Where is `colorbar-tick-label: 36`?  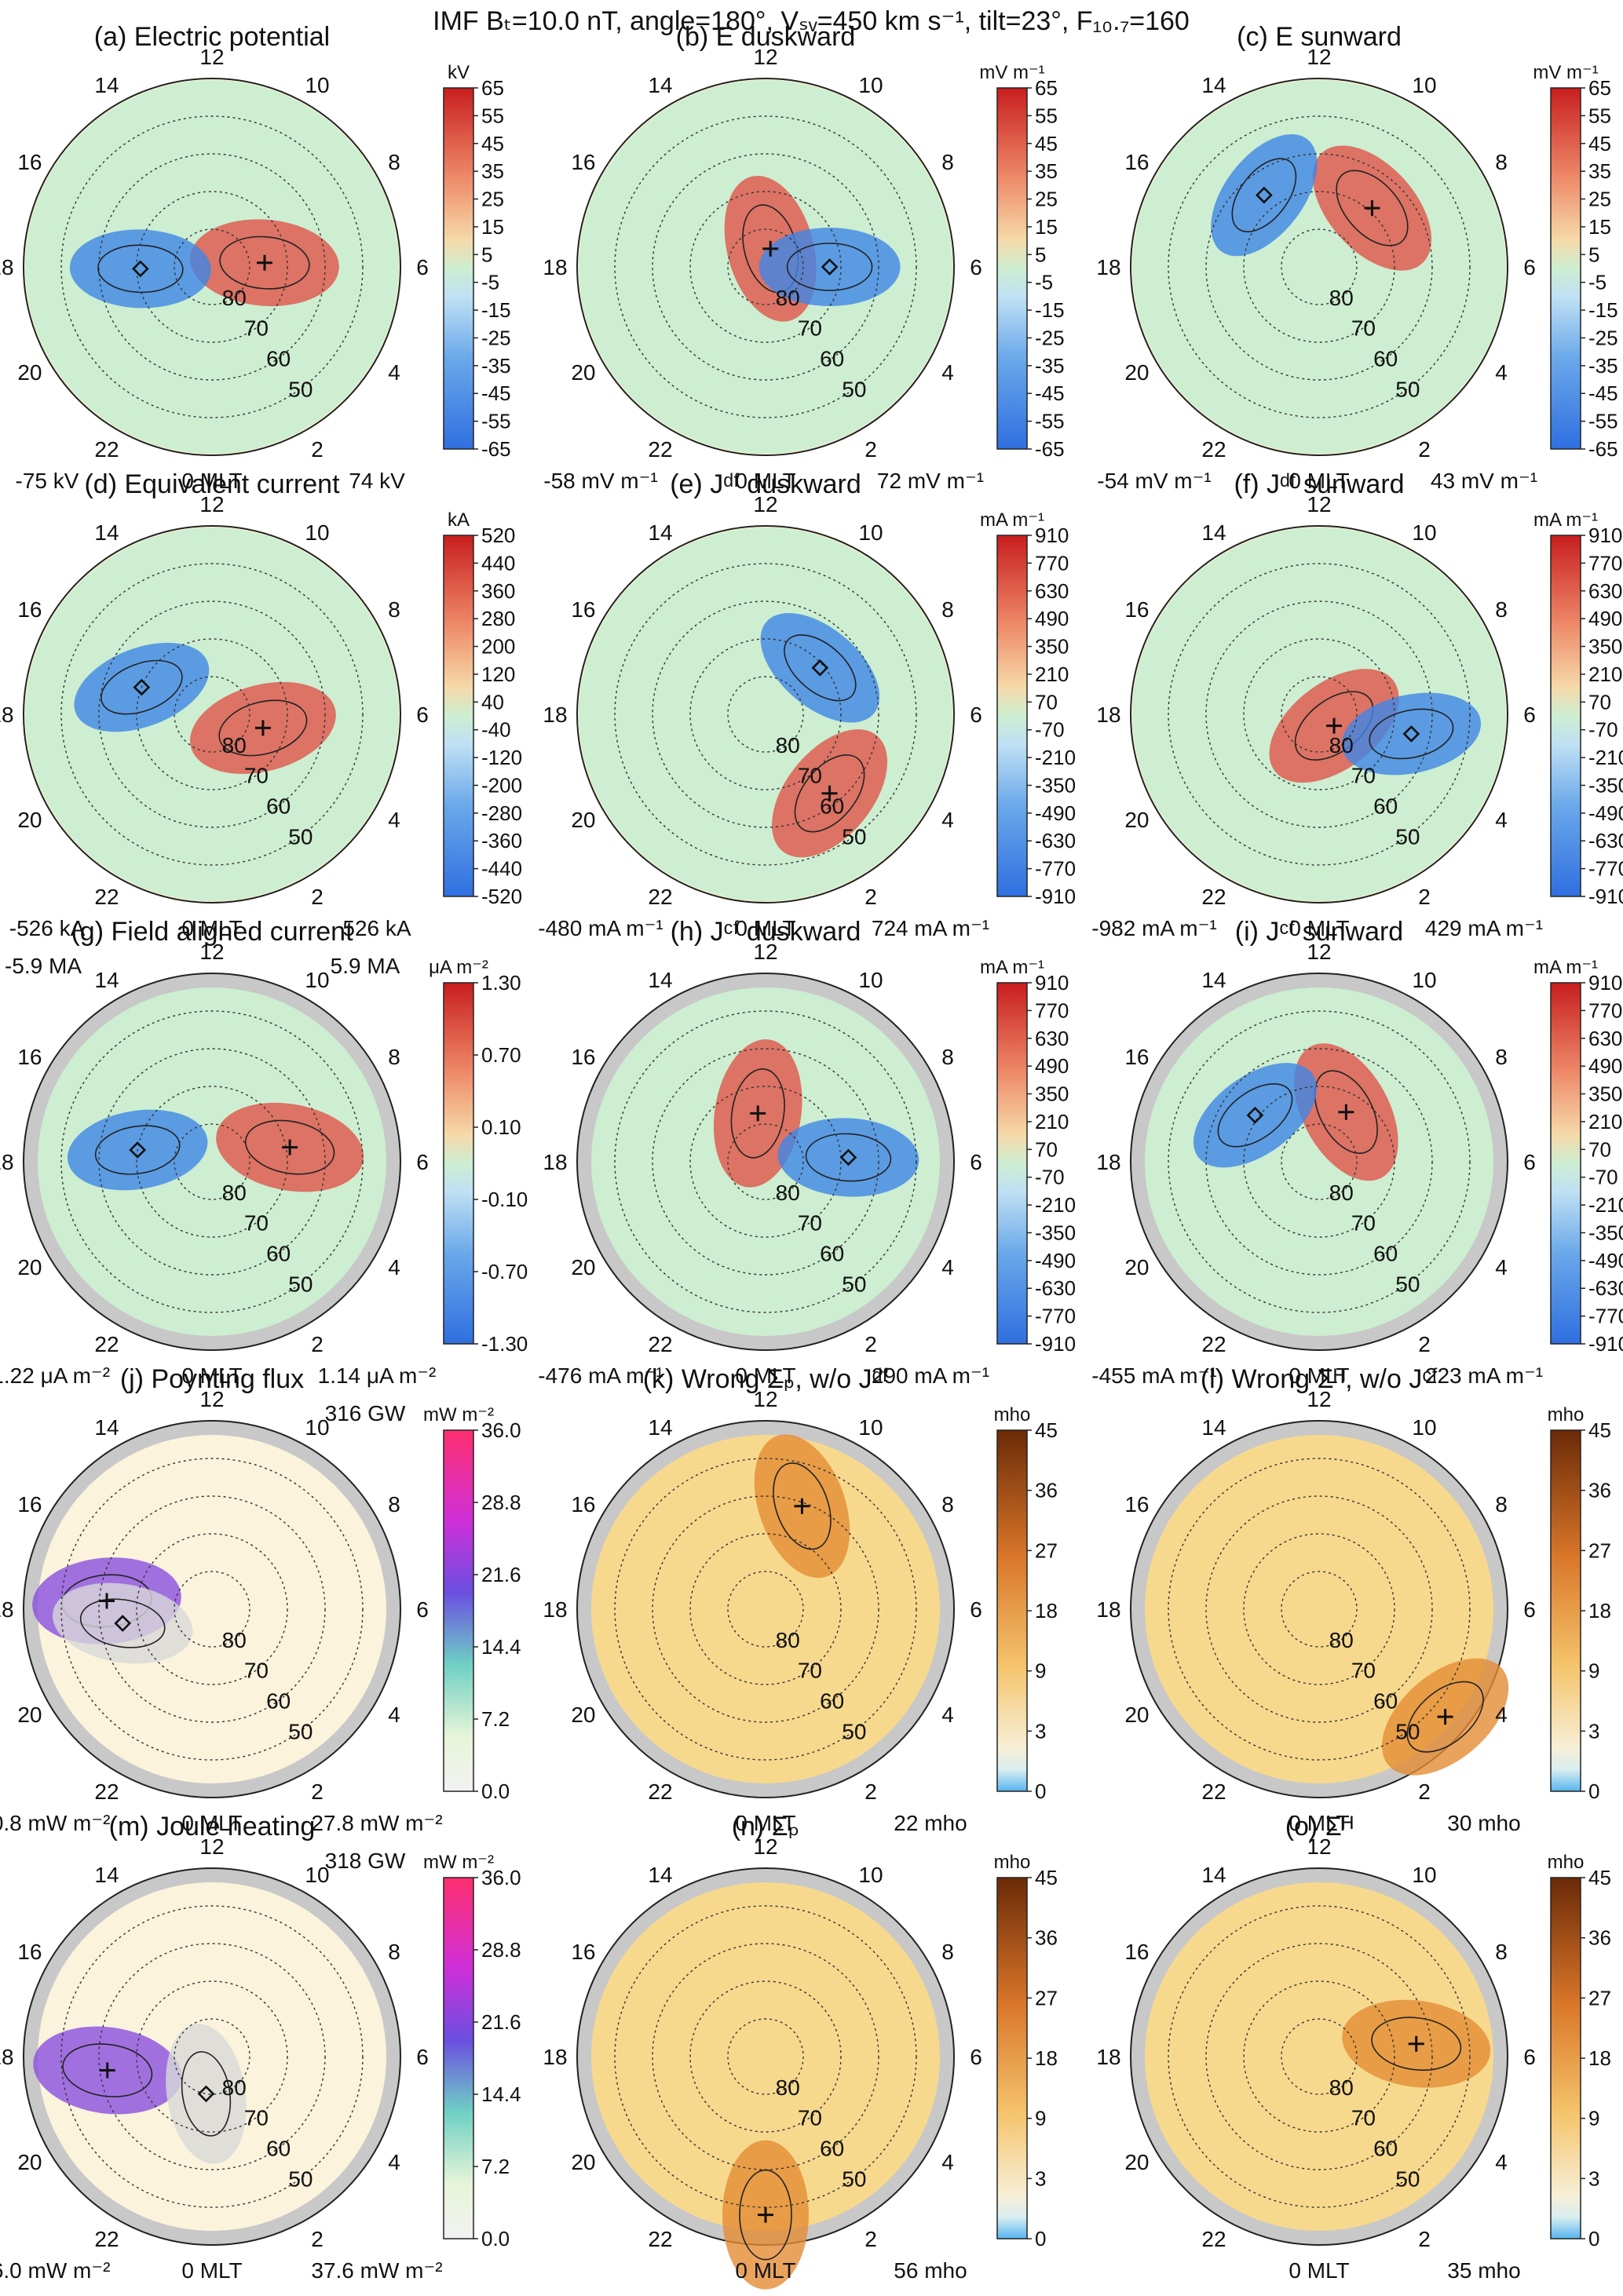
colorbar-tick-label: 36 is located at coordinates (1046, 1938).